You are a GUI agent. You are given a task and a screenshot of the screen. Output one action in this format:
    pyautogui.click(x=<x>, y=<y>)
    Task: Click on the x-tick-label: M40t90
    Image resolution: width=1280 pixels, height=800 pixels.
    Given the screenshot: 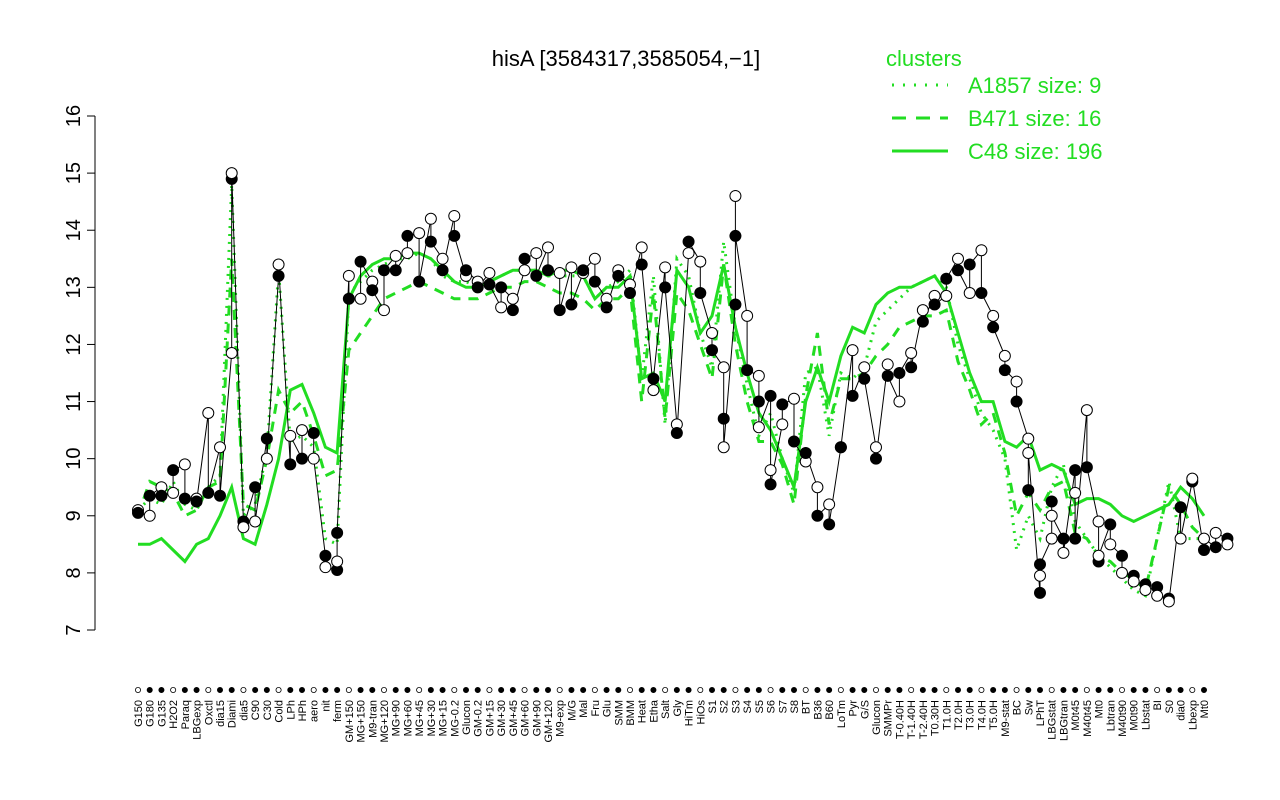 What is the action you would take?
    pyautogui.click(x=1123, y=718)
    